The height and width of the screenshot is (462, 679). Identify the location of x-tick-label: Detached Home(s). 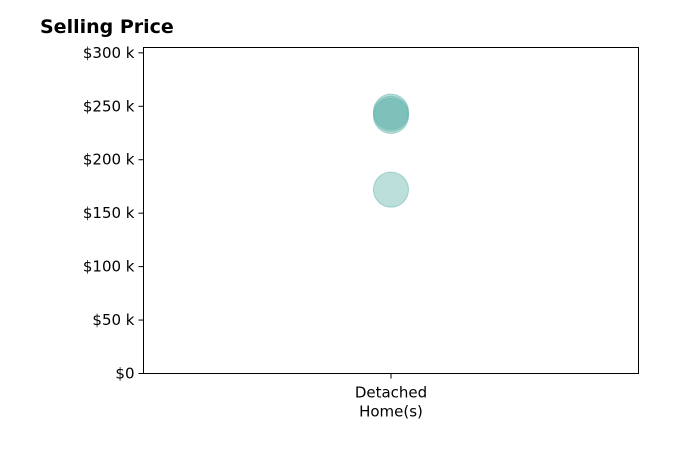
(391, 402).